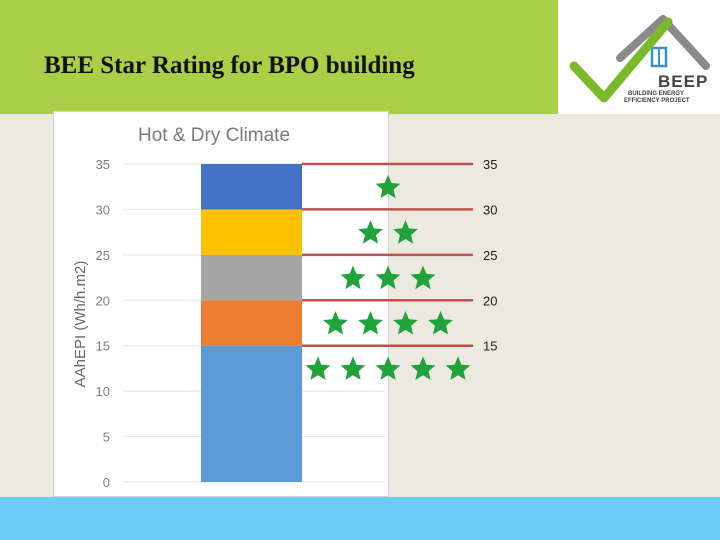 Image resolution: width=720 pixels, height=540 pixels. What do you see at coordinates (229, 65) in the screenshot?
I see `page-title: BEE Star Rating for BPO building` at bounding box center [229, 65].